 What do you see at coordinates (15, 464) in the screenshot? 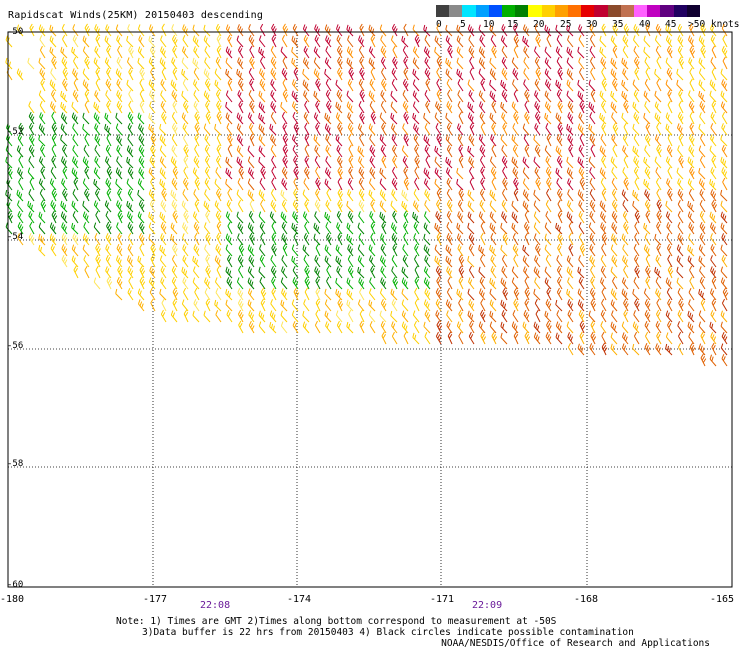
I see `lat-label: -58` at bounding box center [15, 464].